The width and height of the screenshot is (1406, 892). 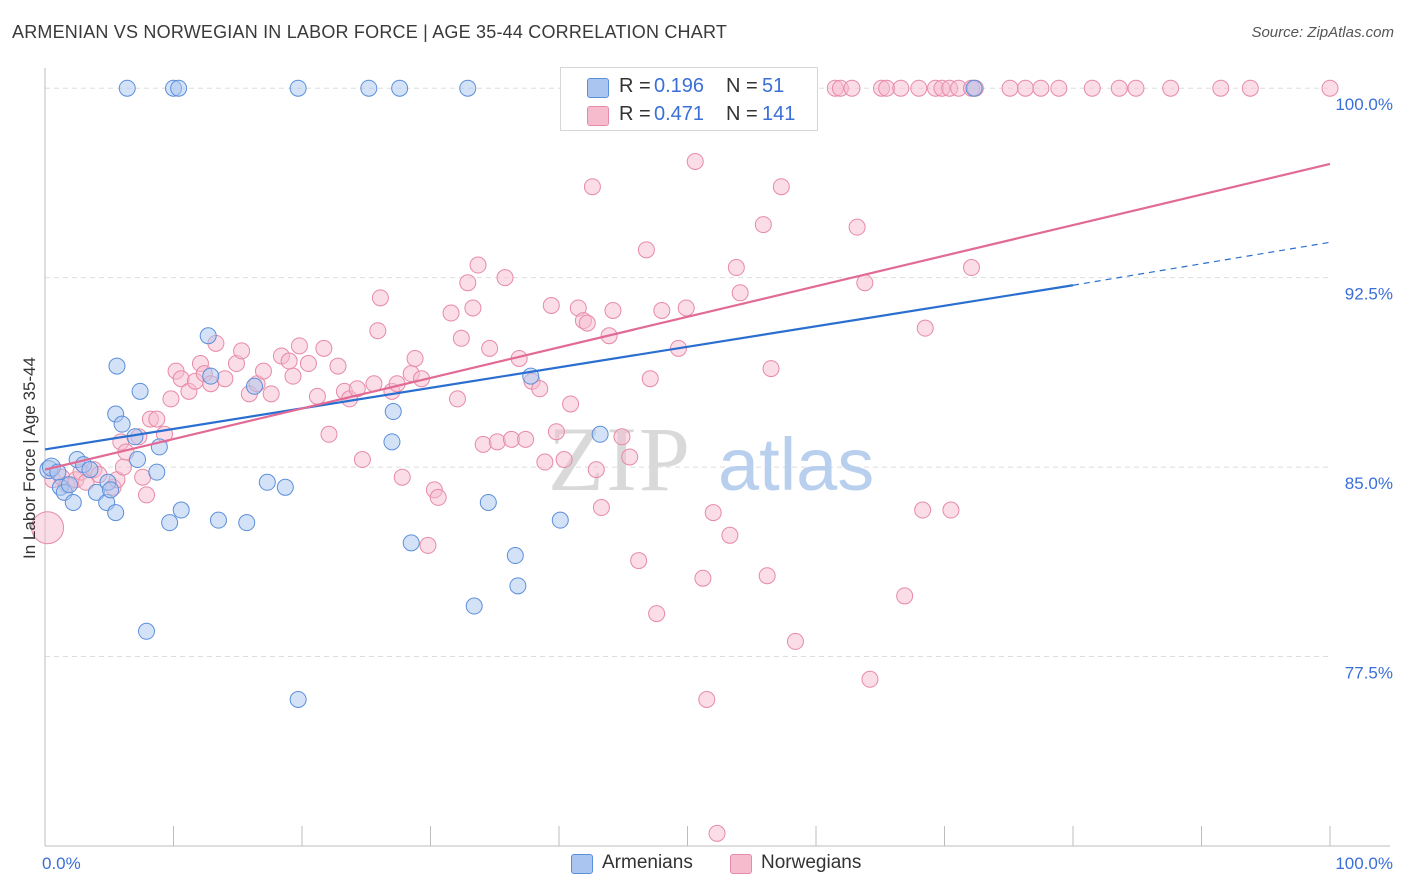 What do you see at coordinates (711, 459) in the screenshot?
I see `watermark: ZIP atlas` at bounding box center [711, 459].